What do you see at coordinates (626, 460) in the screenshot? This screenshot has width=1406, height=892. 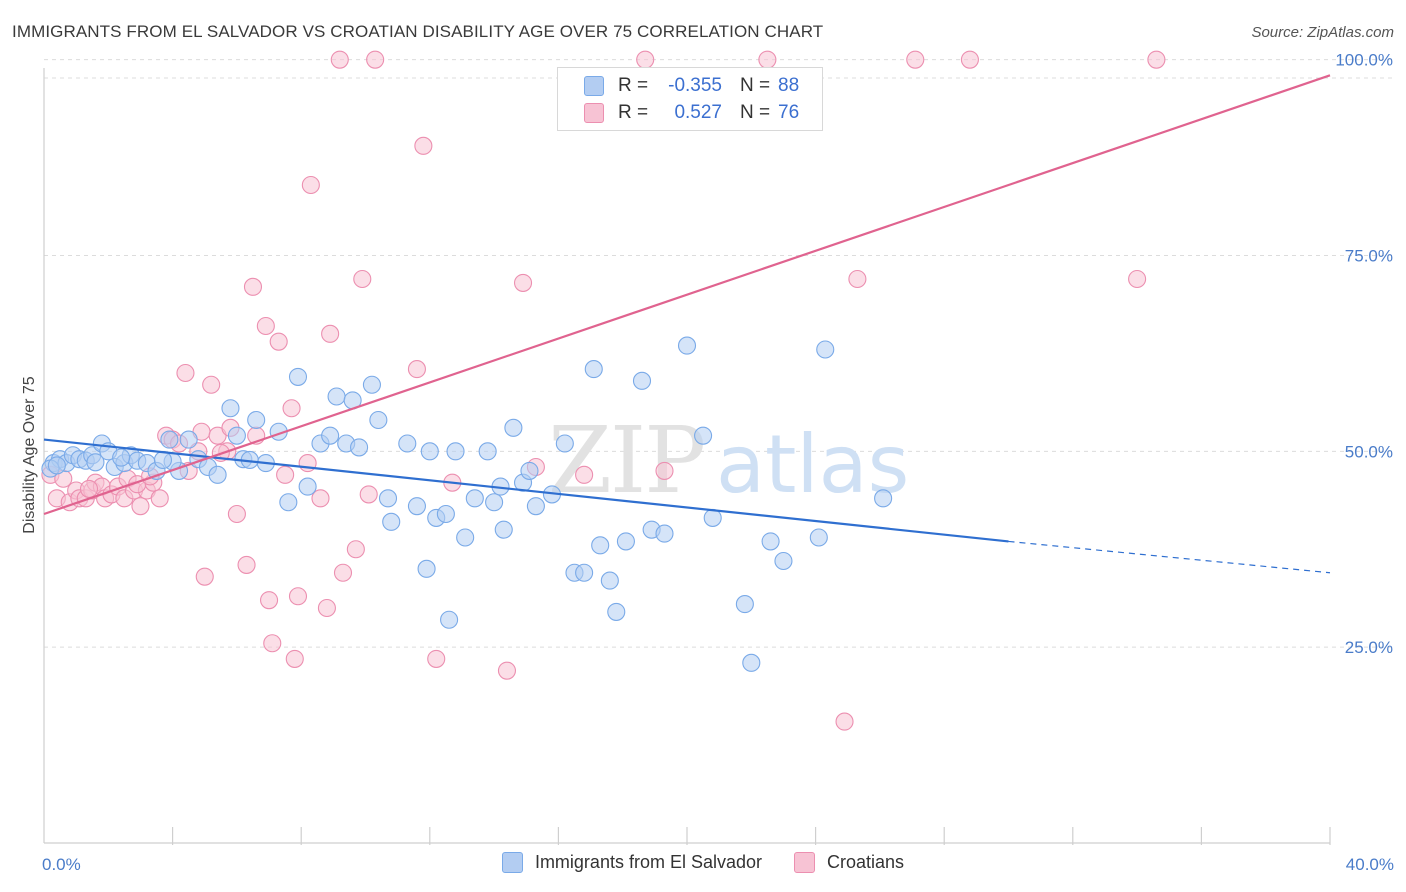 I see `watermark-zip: ZIP` at bounding box center [626, 460].